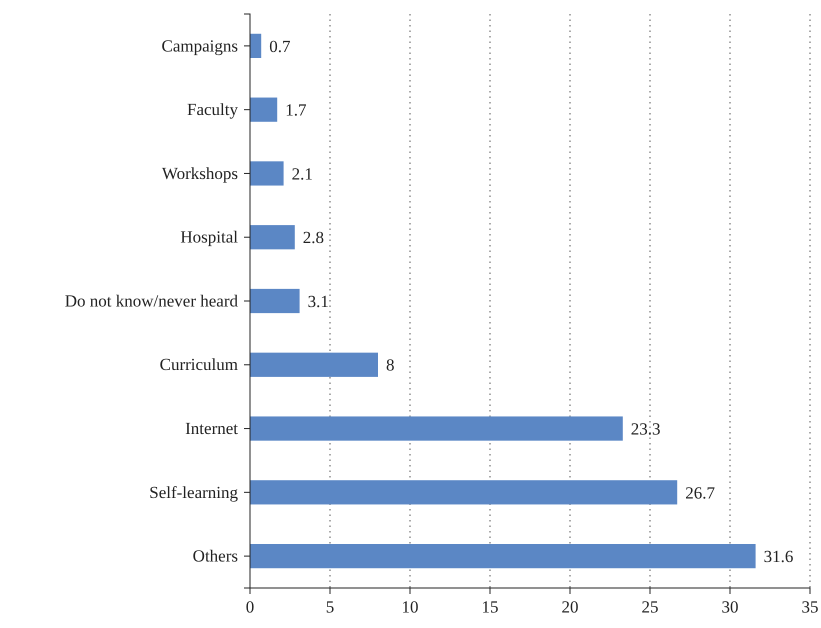 The width and height of the screenshot is (821, 628). What do you see at coordinates (490, 606) in the screenshot?
I see `x-tick-label: 15` at bounding box center [490, 606].